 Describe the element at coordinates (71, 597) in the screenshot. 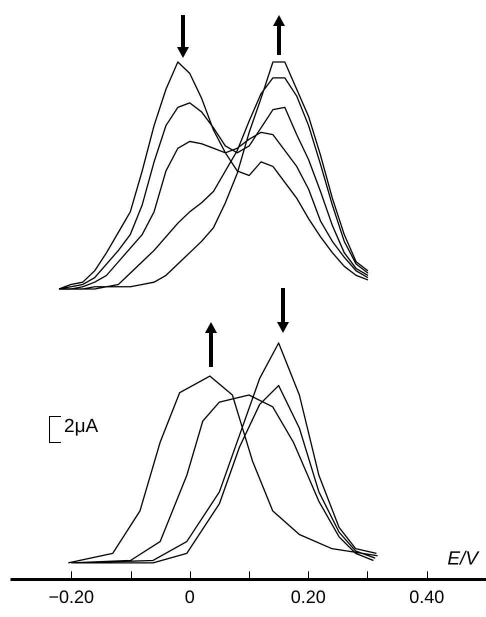

I see `x-tick-label: −0.20` at that location.